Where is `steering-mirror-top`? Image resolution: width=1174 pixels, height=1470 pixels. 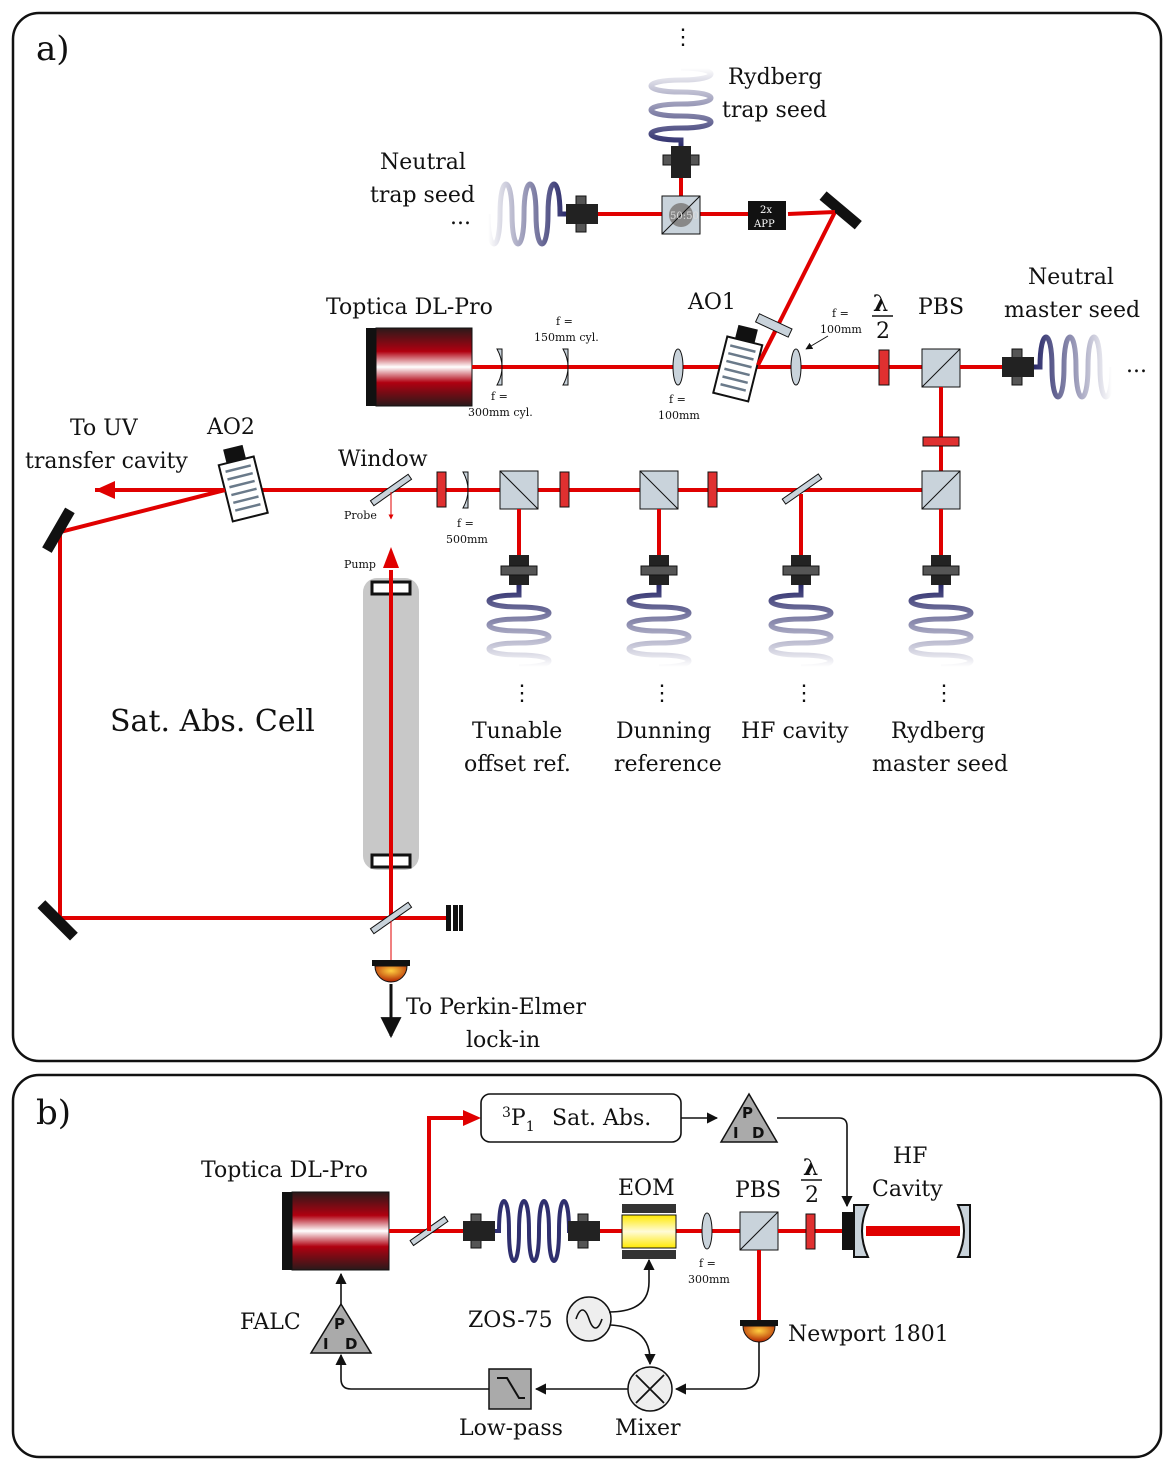 steering-mirror-top is located at coordinates (840, 210).